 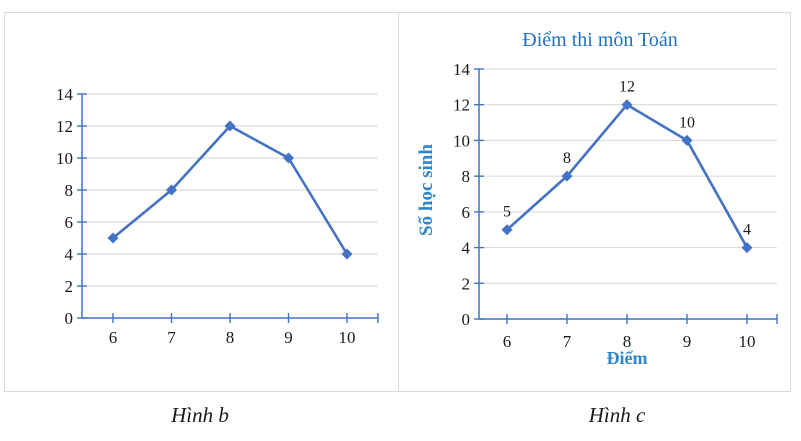 What do you see at coordinates (200, 415) in the screenshot?
I see `caption-hinh-b: Hình b` at bounding box center [200, 415].